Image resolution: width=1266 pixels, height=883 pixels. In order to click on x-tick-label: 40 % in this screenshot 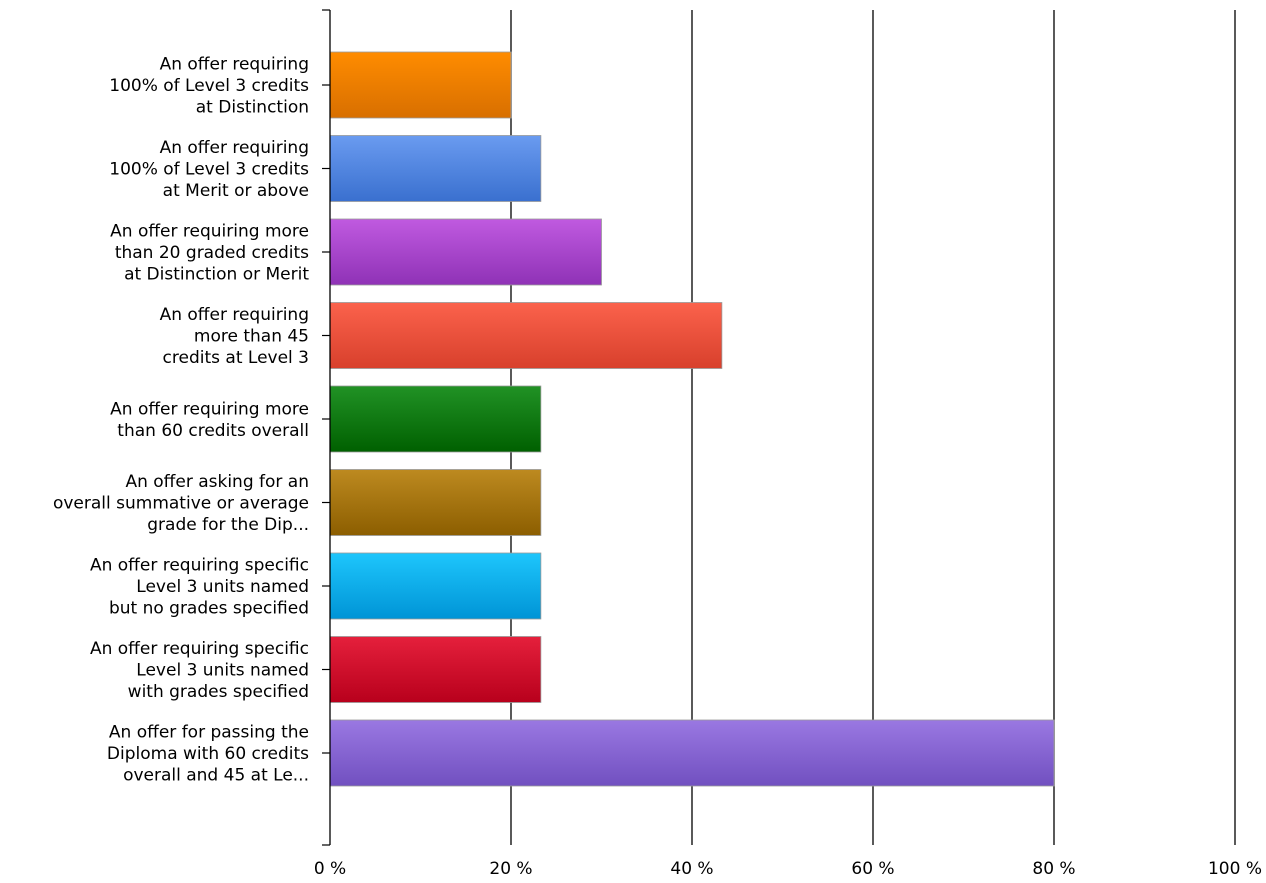, I will do `click(691, 869)`.